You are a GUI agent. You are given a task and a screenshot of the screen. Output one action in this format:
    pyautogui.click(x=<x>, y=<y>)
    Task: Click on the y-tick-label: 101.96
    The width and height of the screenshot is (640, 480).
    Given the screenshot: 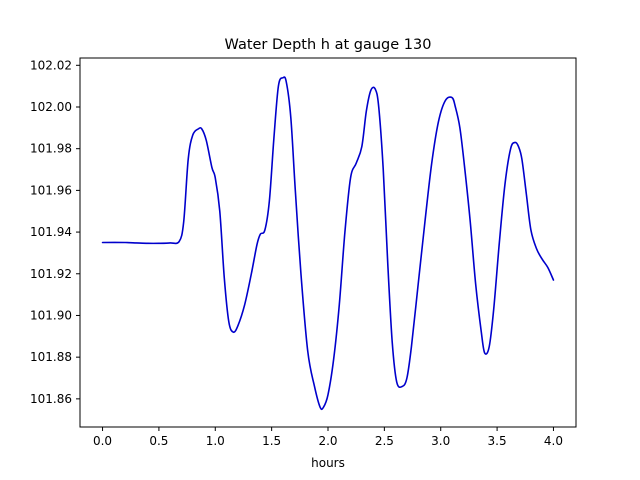 What is the action you would take?
    pyautogui.click(x=51, y=190)
    